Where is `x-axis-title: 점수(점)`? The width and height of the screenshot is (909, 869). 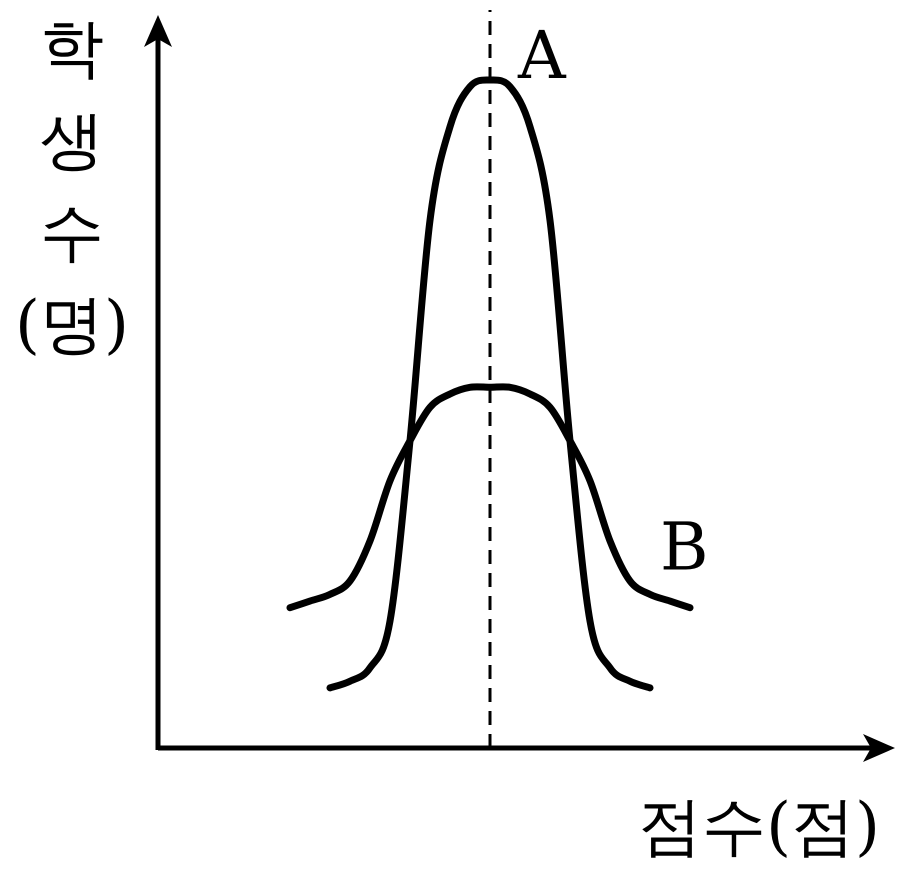 x-axis-title: 점수(점) is located at coordinates (759, 827).